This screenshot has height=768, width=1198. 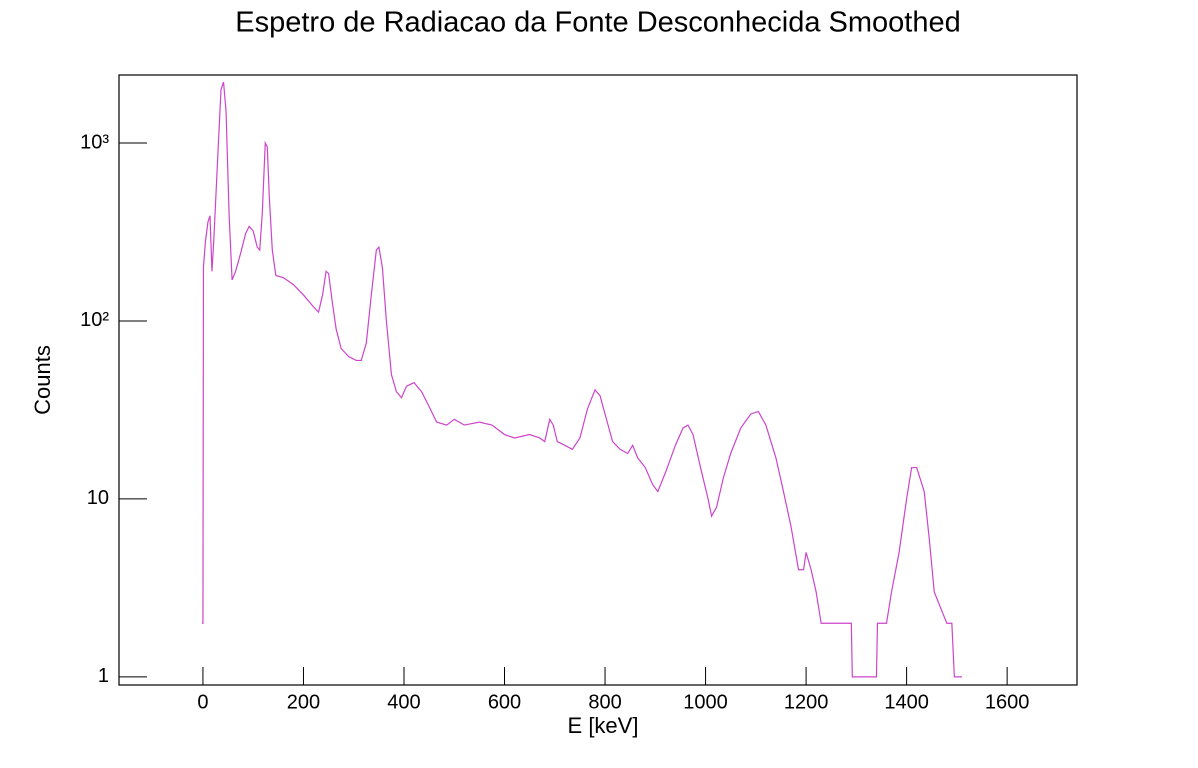 What do you see at coordinates (806, 702) in the screenshot?
I see `x-tick-label: 1200` at bounding box center [806, 702].